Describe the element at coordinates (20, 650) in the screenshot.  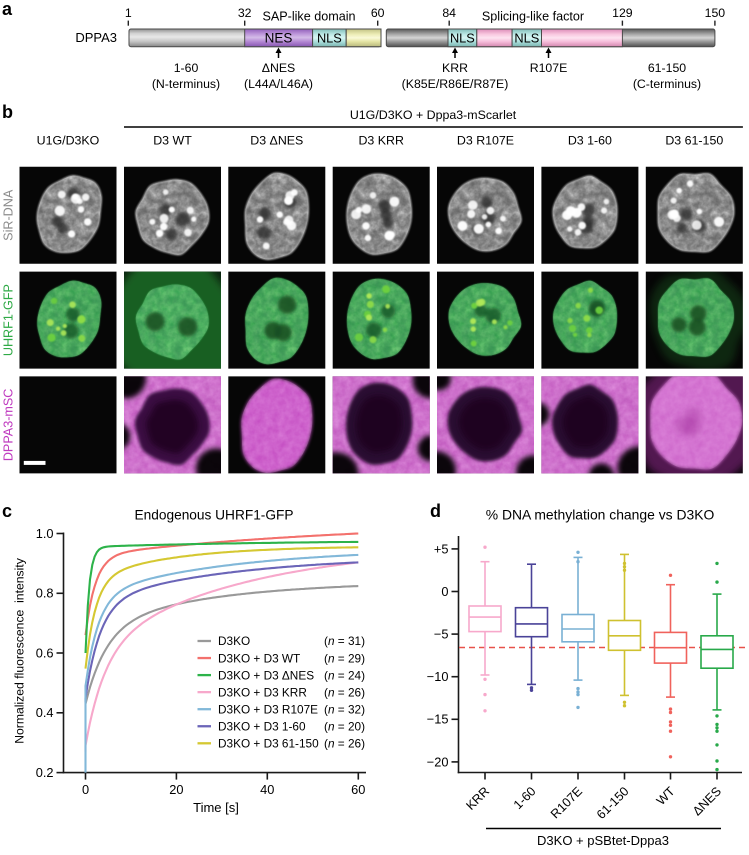
I see `svg-text:Normalized fluorescence inten: Normalized fluorescence intensity` at that location.